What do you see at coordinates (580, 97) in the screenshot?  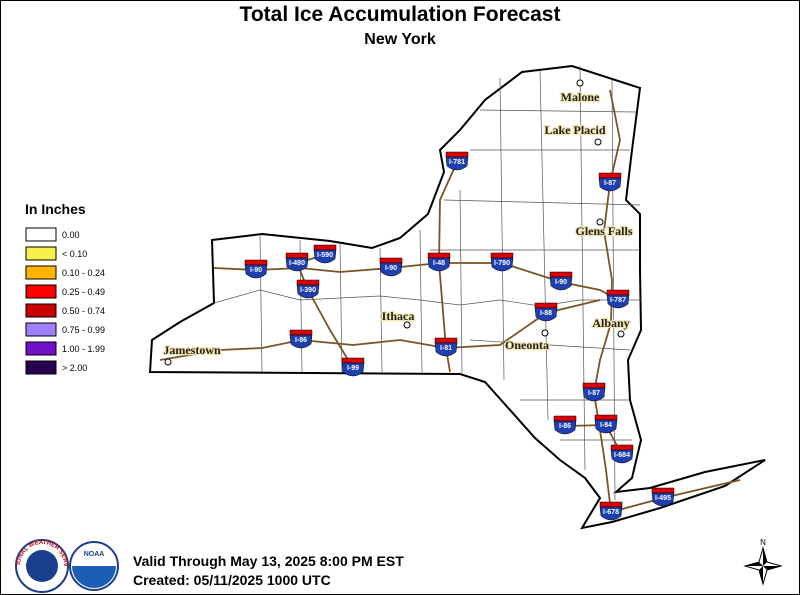 I see `city-label: Malone` at bounding box center [580, 97].